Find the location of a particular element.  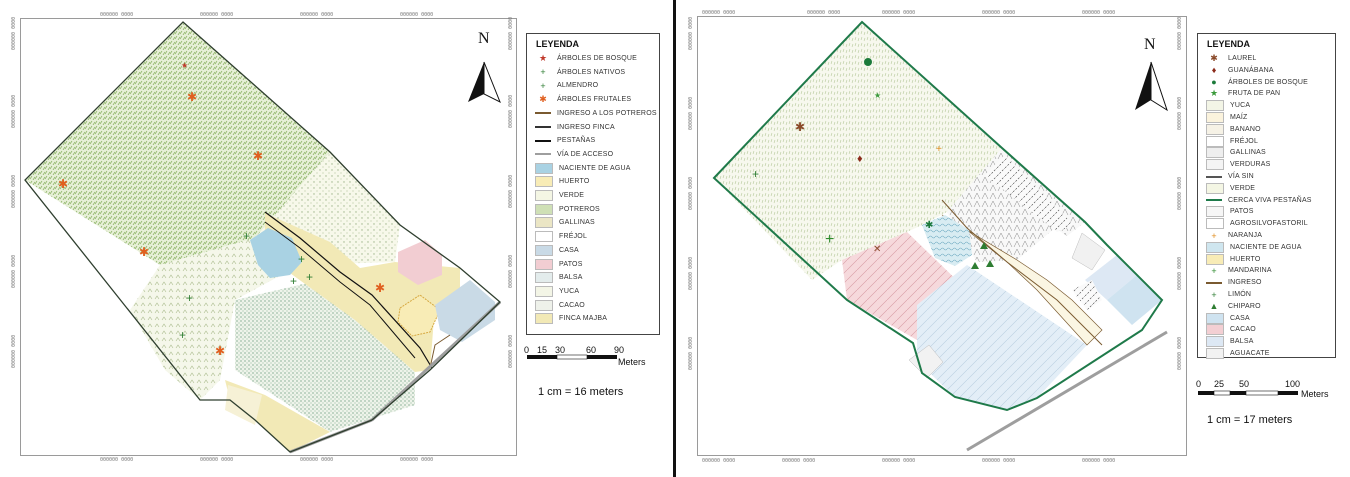

legend-item: PESTAÑAS is located at coordinates (565, 140).